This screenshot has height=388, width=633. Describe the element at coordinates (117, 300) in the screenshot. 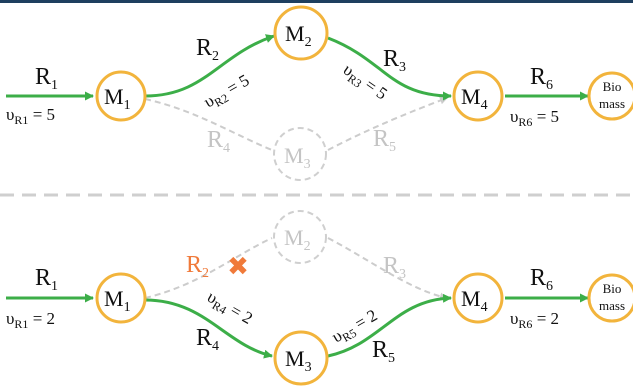

I see `bottom-m1-label: M1` at that location.